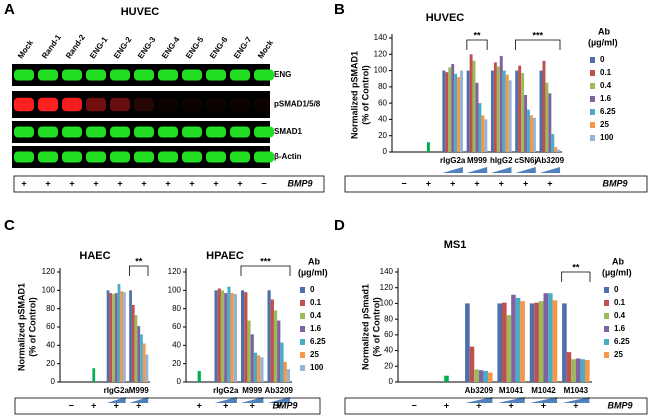 Image resolution: width=650 pixels, height=419 pixels. I want to click on chart-title: HUVEC, so click(445, 18).